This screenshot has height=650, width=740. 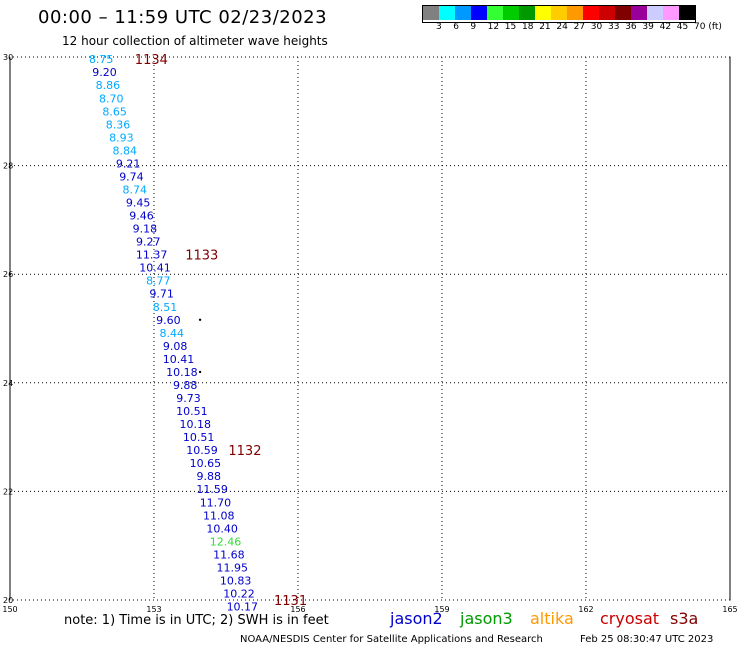 I want to click on x-tick-label: 153, so click(x=153, y=609).